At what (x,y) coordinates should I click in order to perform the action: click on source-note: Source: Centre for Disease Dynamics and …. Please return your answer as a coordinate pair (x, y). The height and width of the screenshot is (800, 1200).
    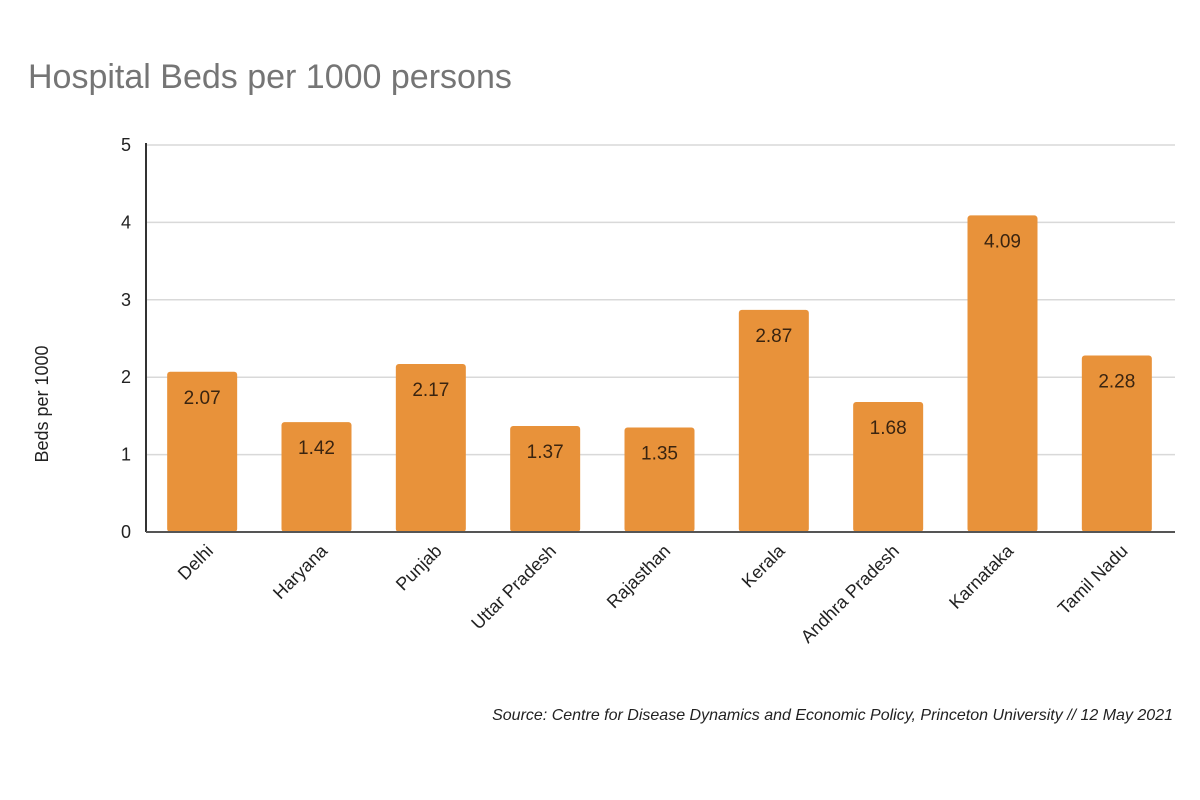
    Looking at the image, I should click on (832, 715).